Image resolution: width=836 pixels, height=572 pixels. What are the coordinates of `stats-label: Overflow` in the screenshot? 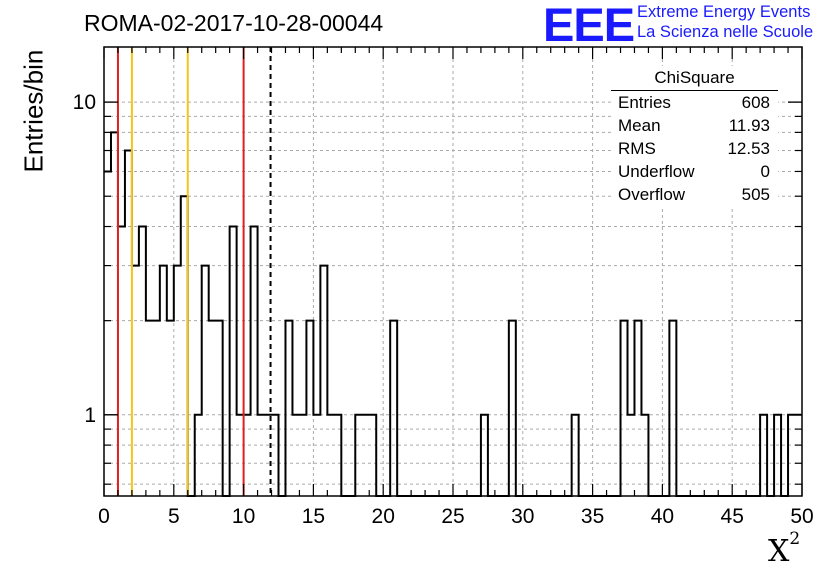 It's located at (652, 194).